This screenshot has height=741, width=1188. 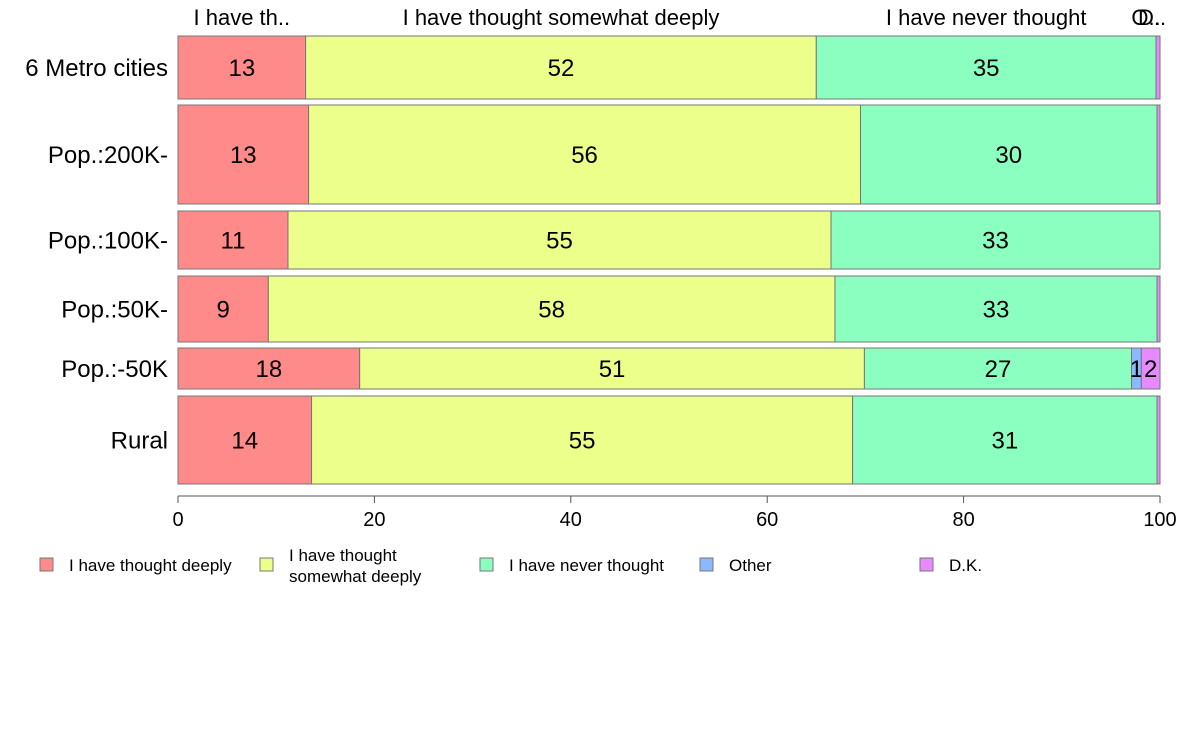 What do you see at coordinates (96, 68) in the screenshot?
I see `row-label: 6 Metro cities` at bounding box center [96, 68].